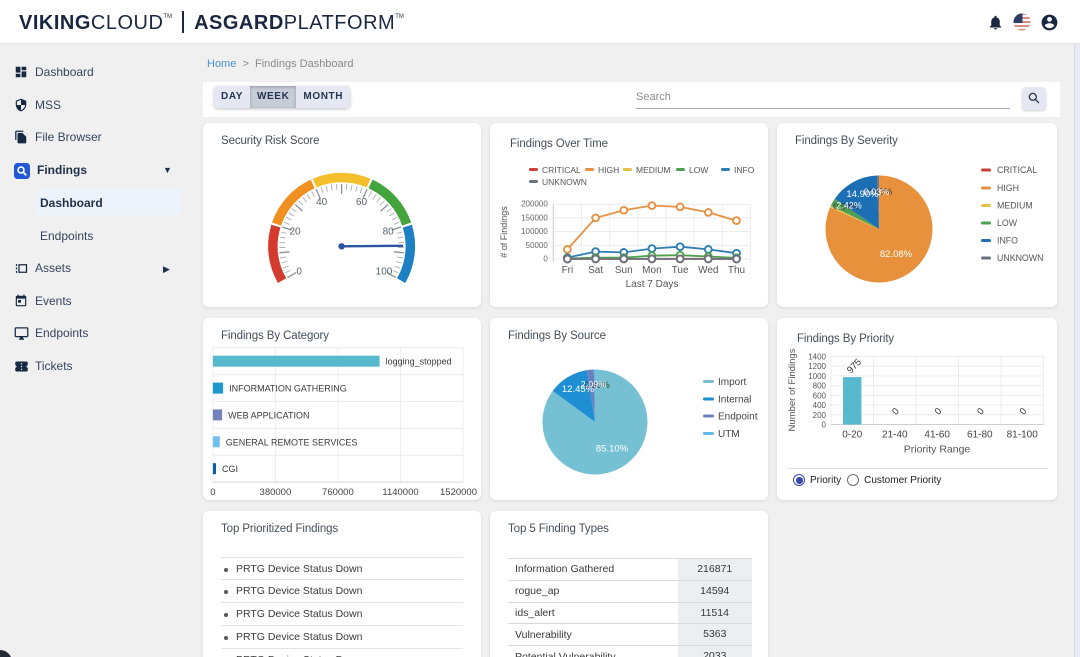 The width and height of the screenshot is (1080, 657). Describe the element at coordinates (624, 270) in the screenshot. I see `svg-text: Sun` at that location.